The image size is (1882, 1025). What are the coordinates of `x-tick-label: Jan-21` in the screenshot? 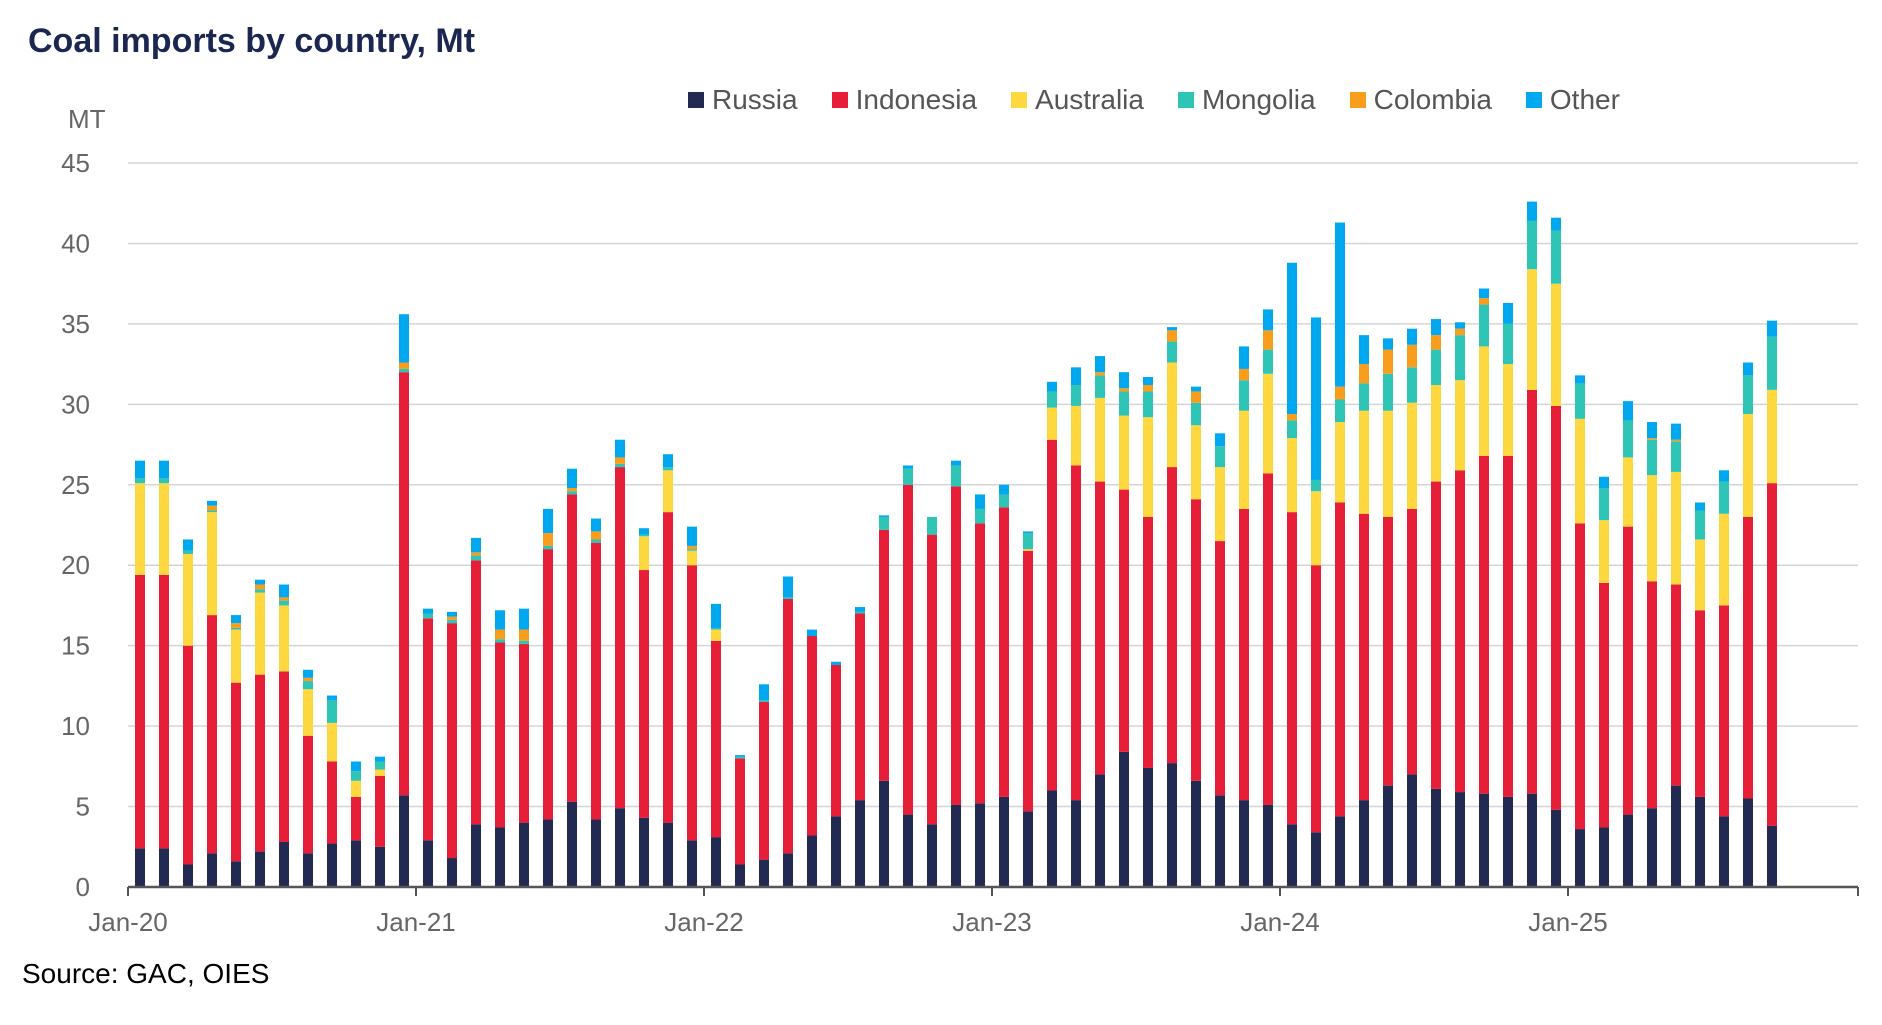 It's located at (416, 922).